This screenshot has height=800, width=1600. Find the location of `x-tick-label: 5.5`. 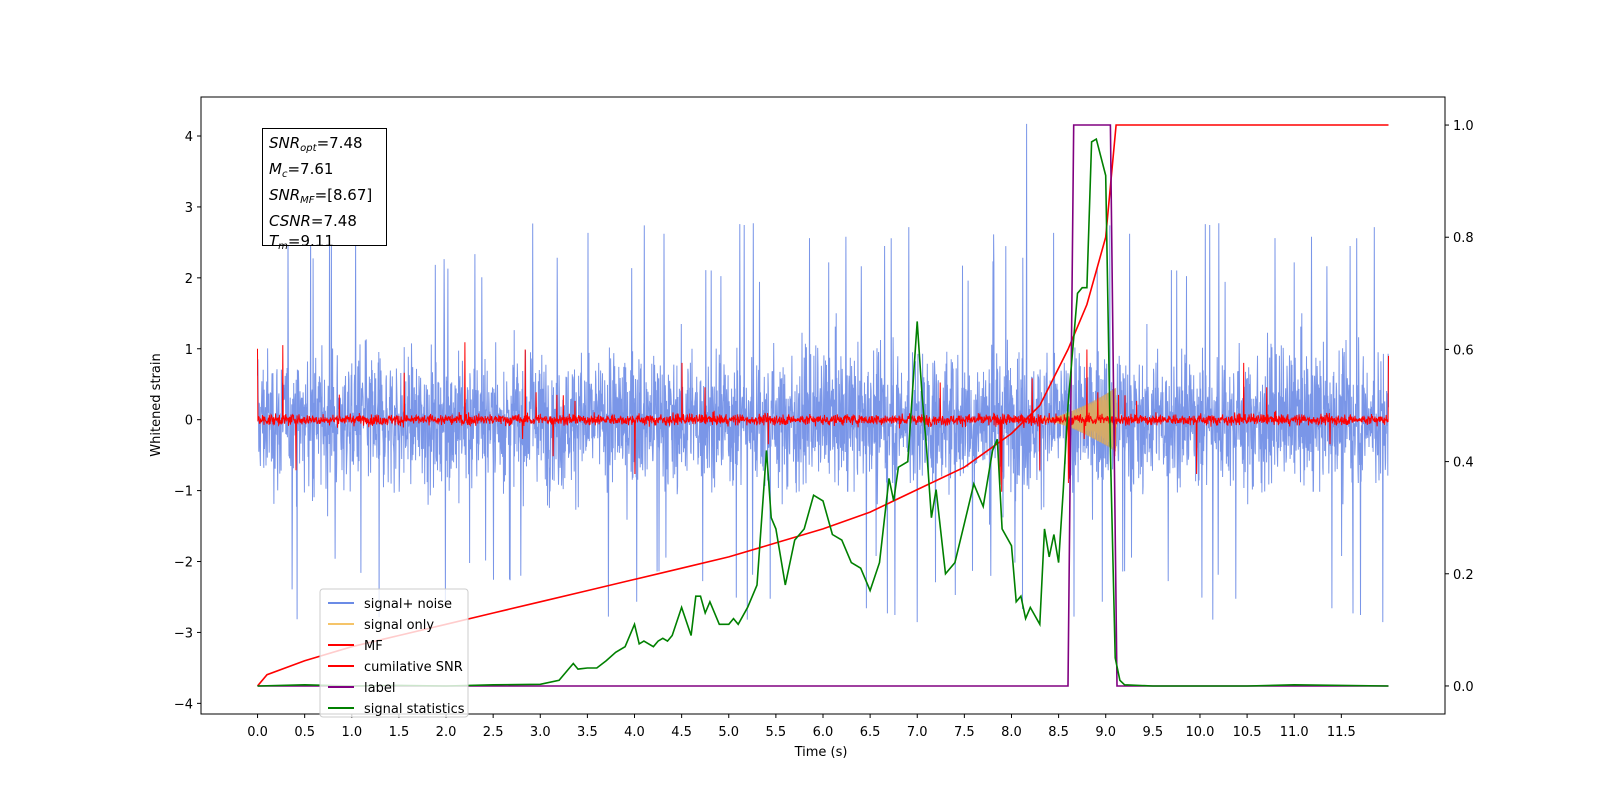

x-tick-label: 5.5 is located at coordinates (776, 732).